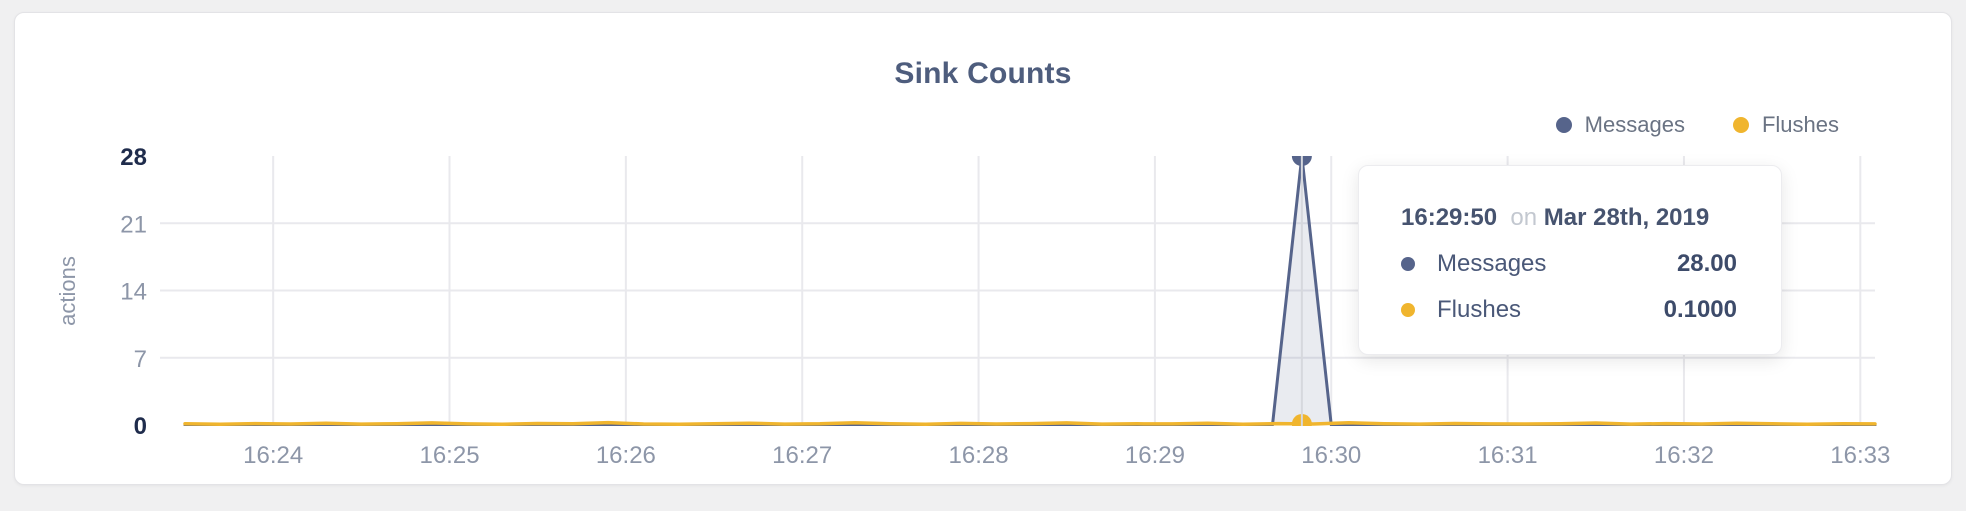 The width and height of the screenshot is (1966, 511). I want to click on y-tick-label: 7, so click(140, 359).